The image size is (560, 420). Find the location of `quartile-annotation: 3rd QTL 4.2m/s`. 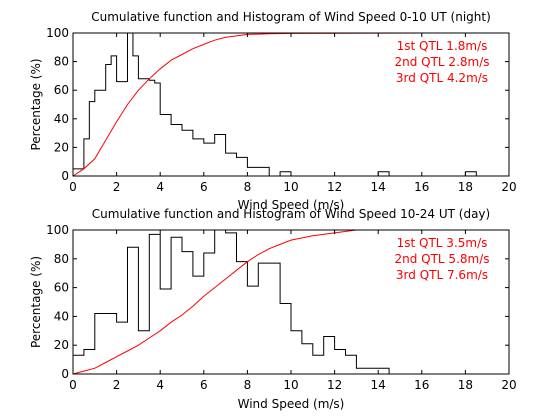

quartile-annotation: 3rd QTL 4.2m/s is located at coordinates (442, 78).